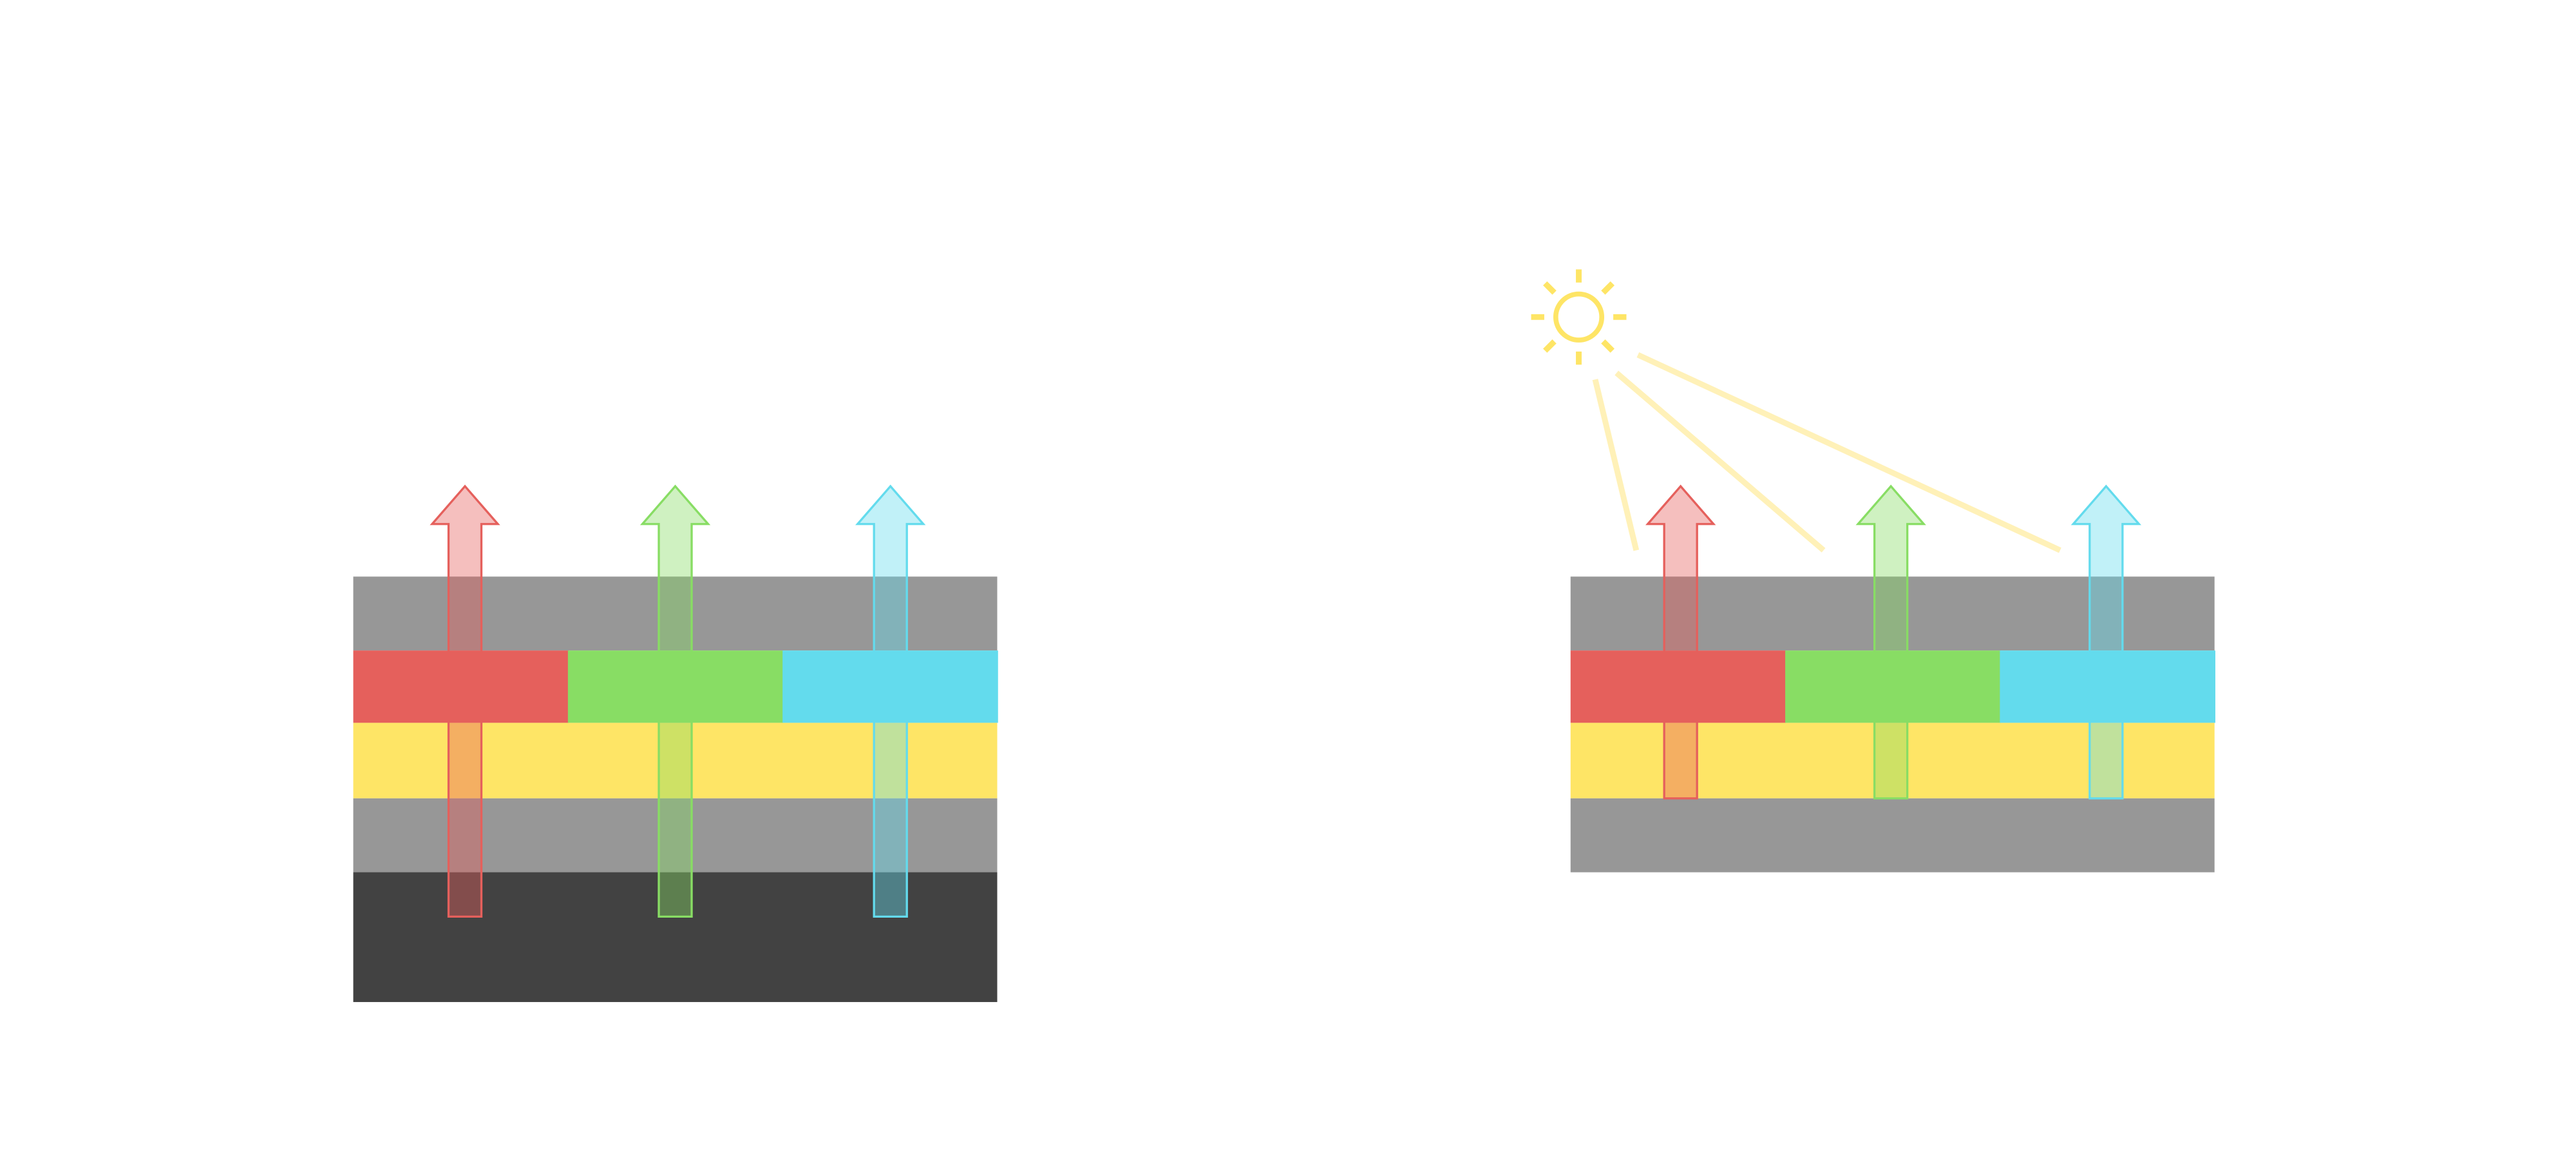 Image resolution: width=2576 pixels, height=1154 pixels. I want to click on dark-backlight-layer, so click(676, 937).